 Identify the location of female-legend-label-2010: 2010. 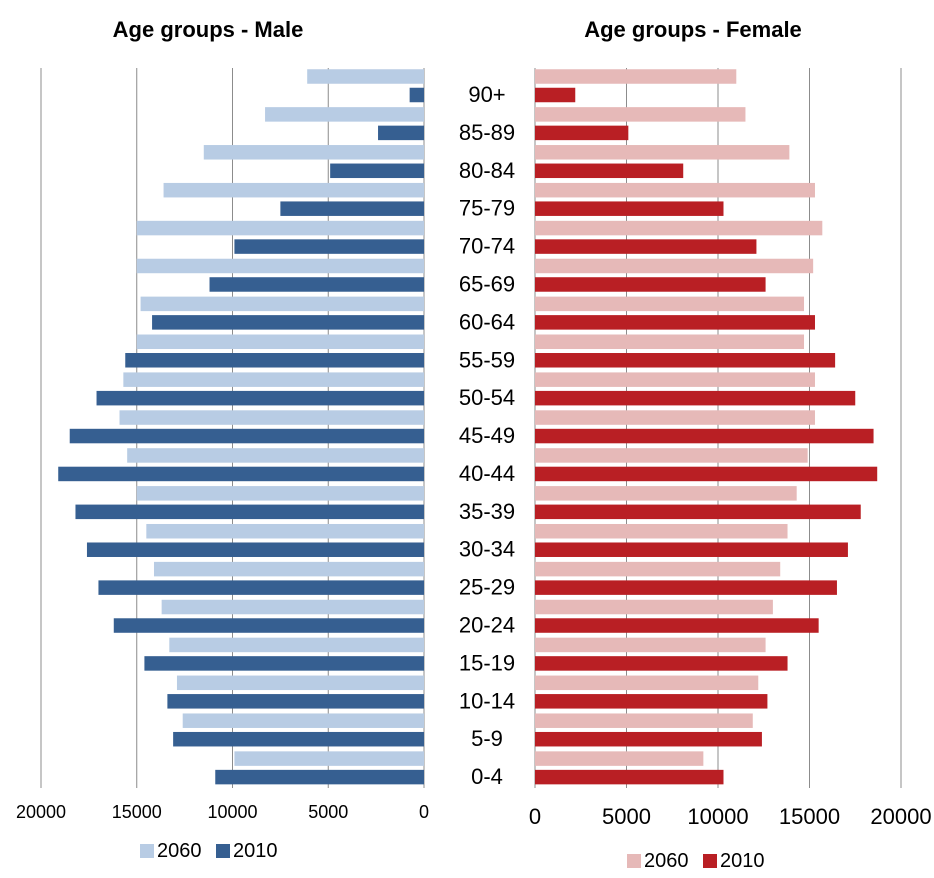
(742, 861).